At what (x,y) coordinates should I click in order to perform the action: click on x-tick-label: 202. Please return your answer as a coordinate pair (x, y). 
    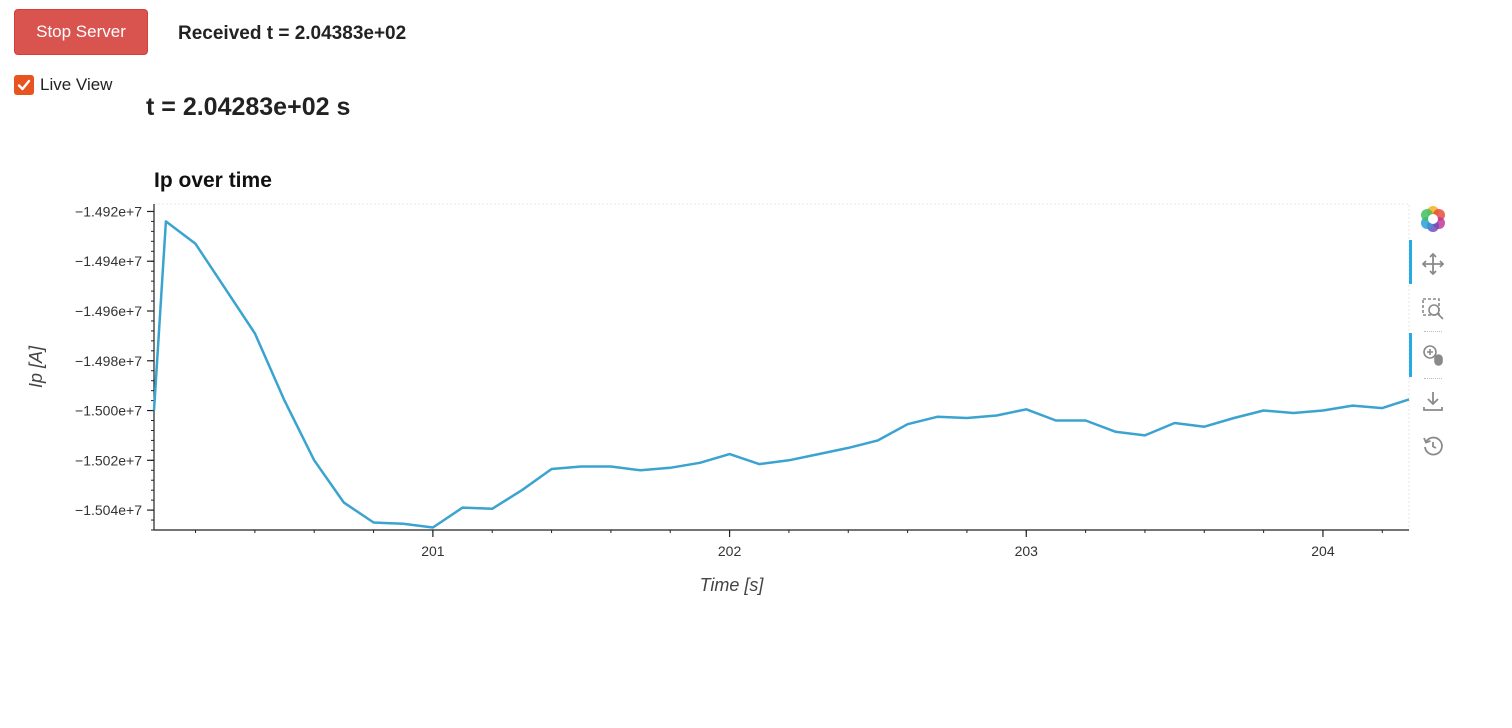
    Looking at the image, I should click on (730, 551).